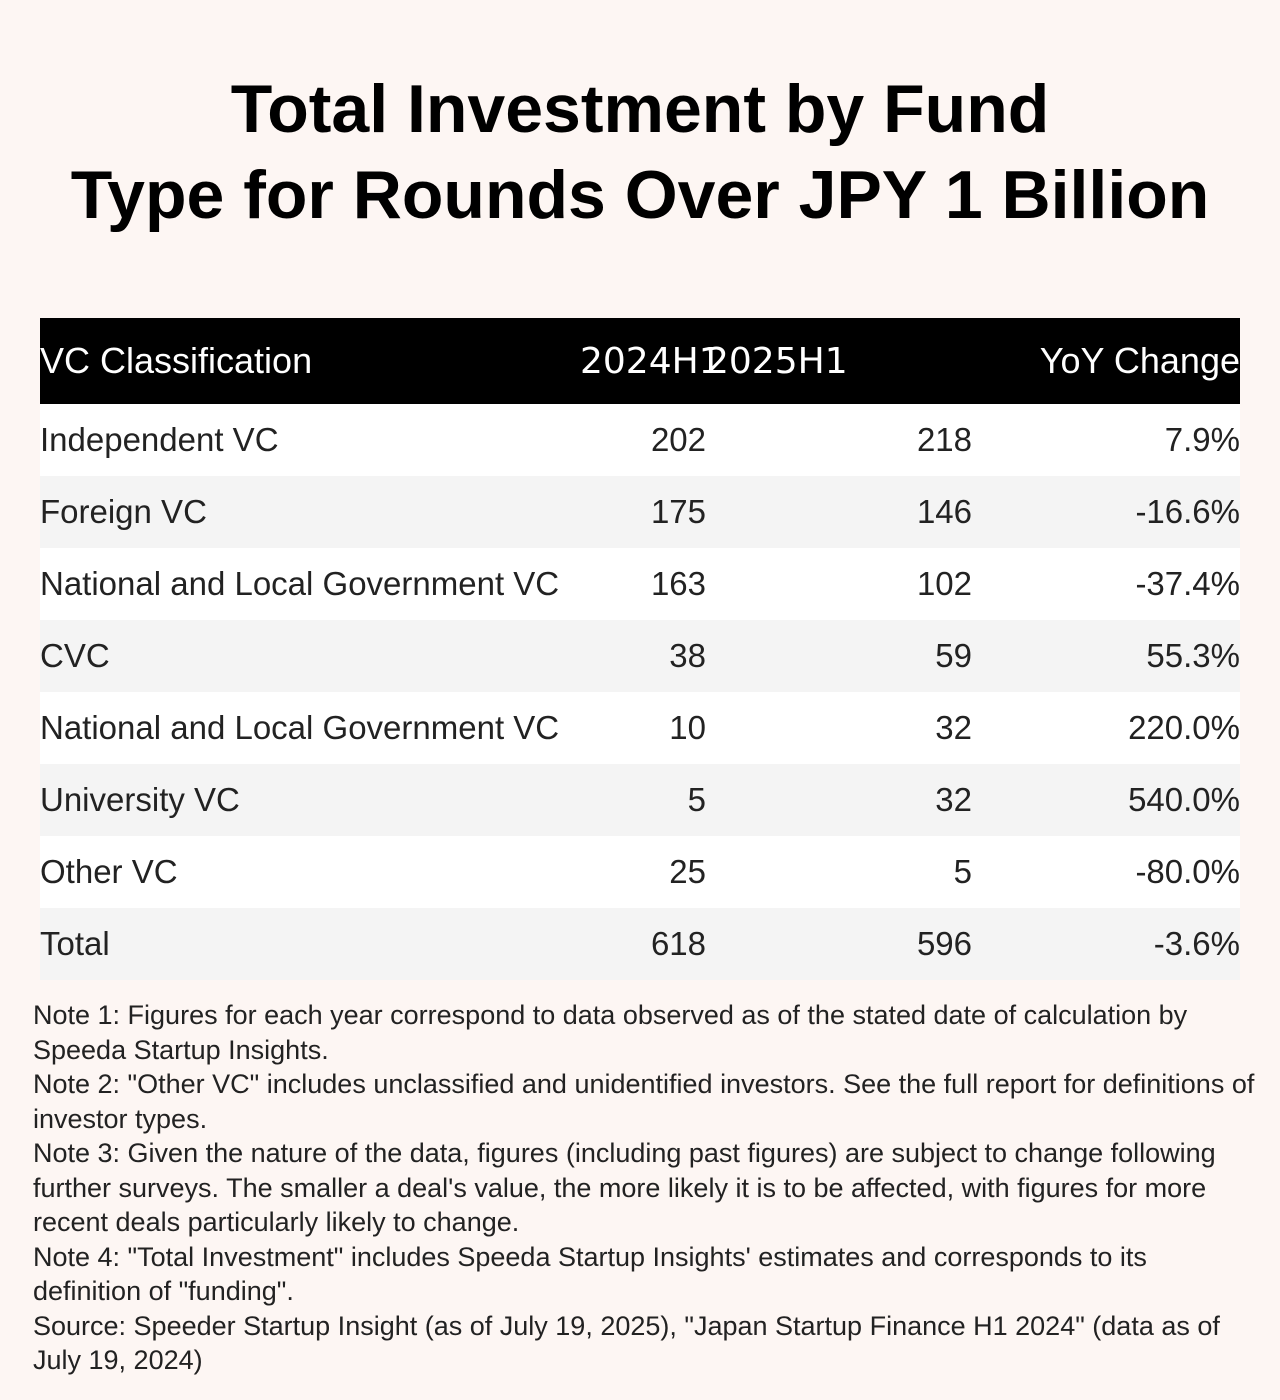  I want to click on table-row: Other VC 25 5 -80.0%, so click(640, 872).